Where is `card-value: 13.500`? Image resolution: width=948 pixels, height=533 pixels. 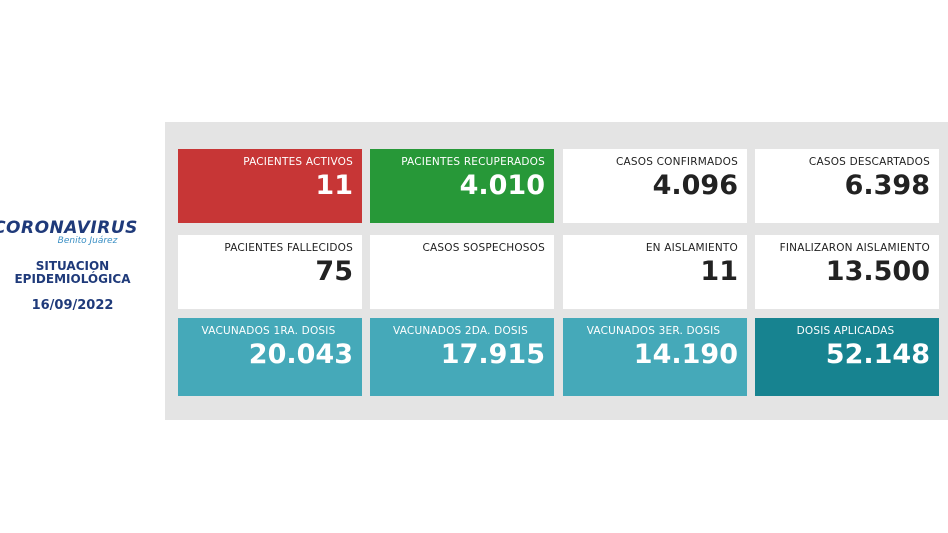 card-value: 13.500 is located at coordinates (877, 271).